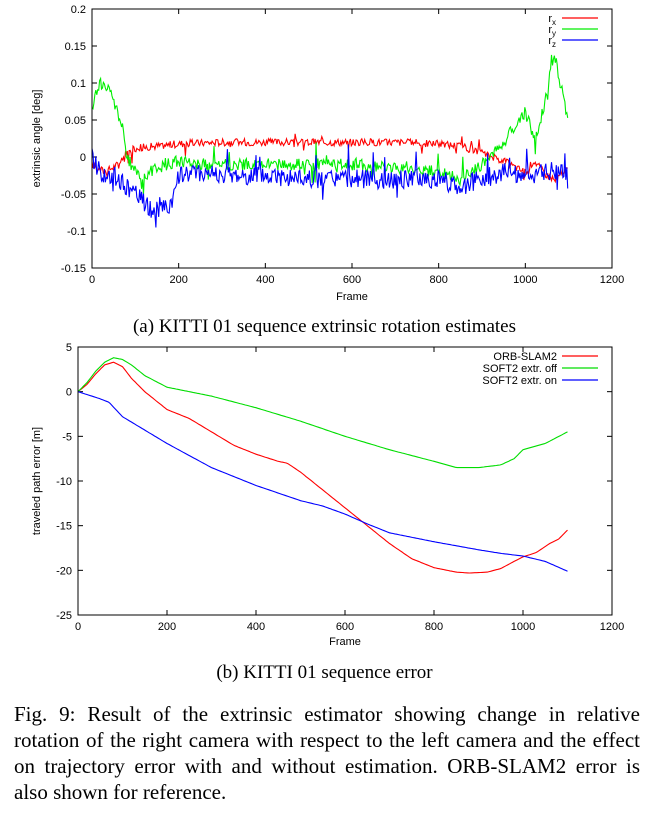 The image size is (649, 829). Describe the element at coordinates (73, 269) in the screenshot. I see `y-tick-label: -0.15` at that location.